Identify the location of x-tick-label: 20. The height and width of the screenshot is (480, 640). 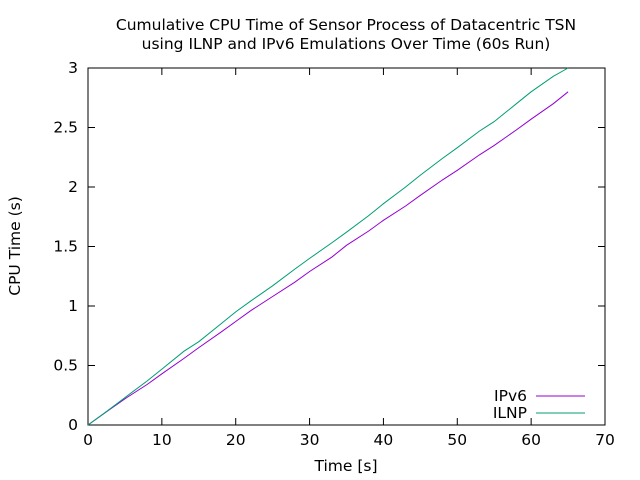
(236, 440).